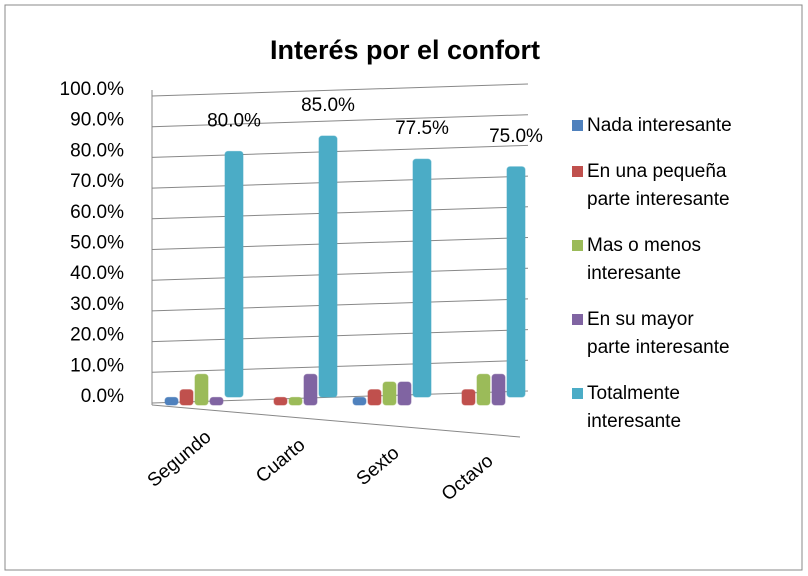 The image size is (808, 576). What do you see at coordinates (97, 243) in the screenshot?
I see `y-tick-label: 50.0%` at bounding box center [97, 243].